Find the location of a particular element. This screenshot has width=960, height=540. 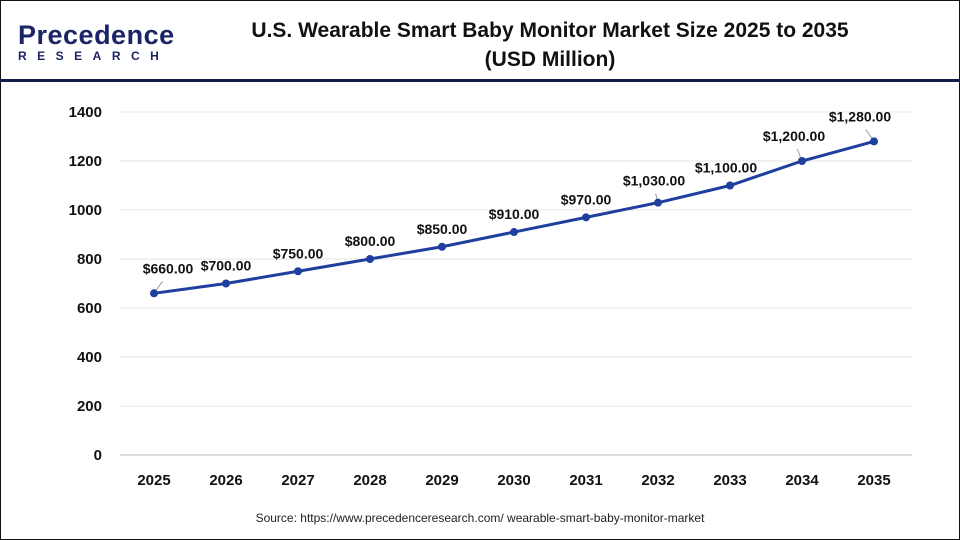

y-tick-label: 600 is located at coordinates (89, 308).